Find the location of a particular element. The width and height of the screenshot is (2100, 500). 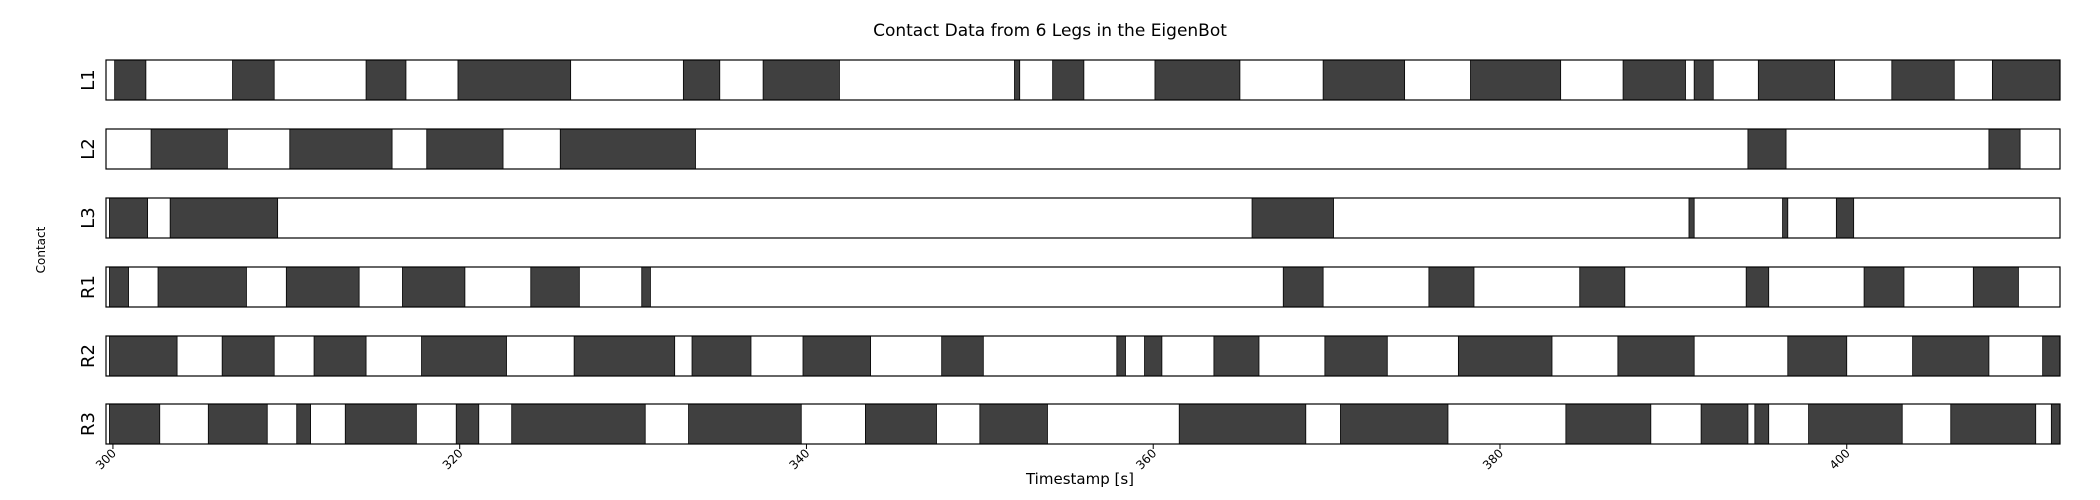

chart-title: Contact Data from 6 Legs in the EigenBot is located at coordinates (1050, 31).